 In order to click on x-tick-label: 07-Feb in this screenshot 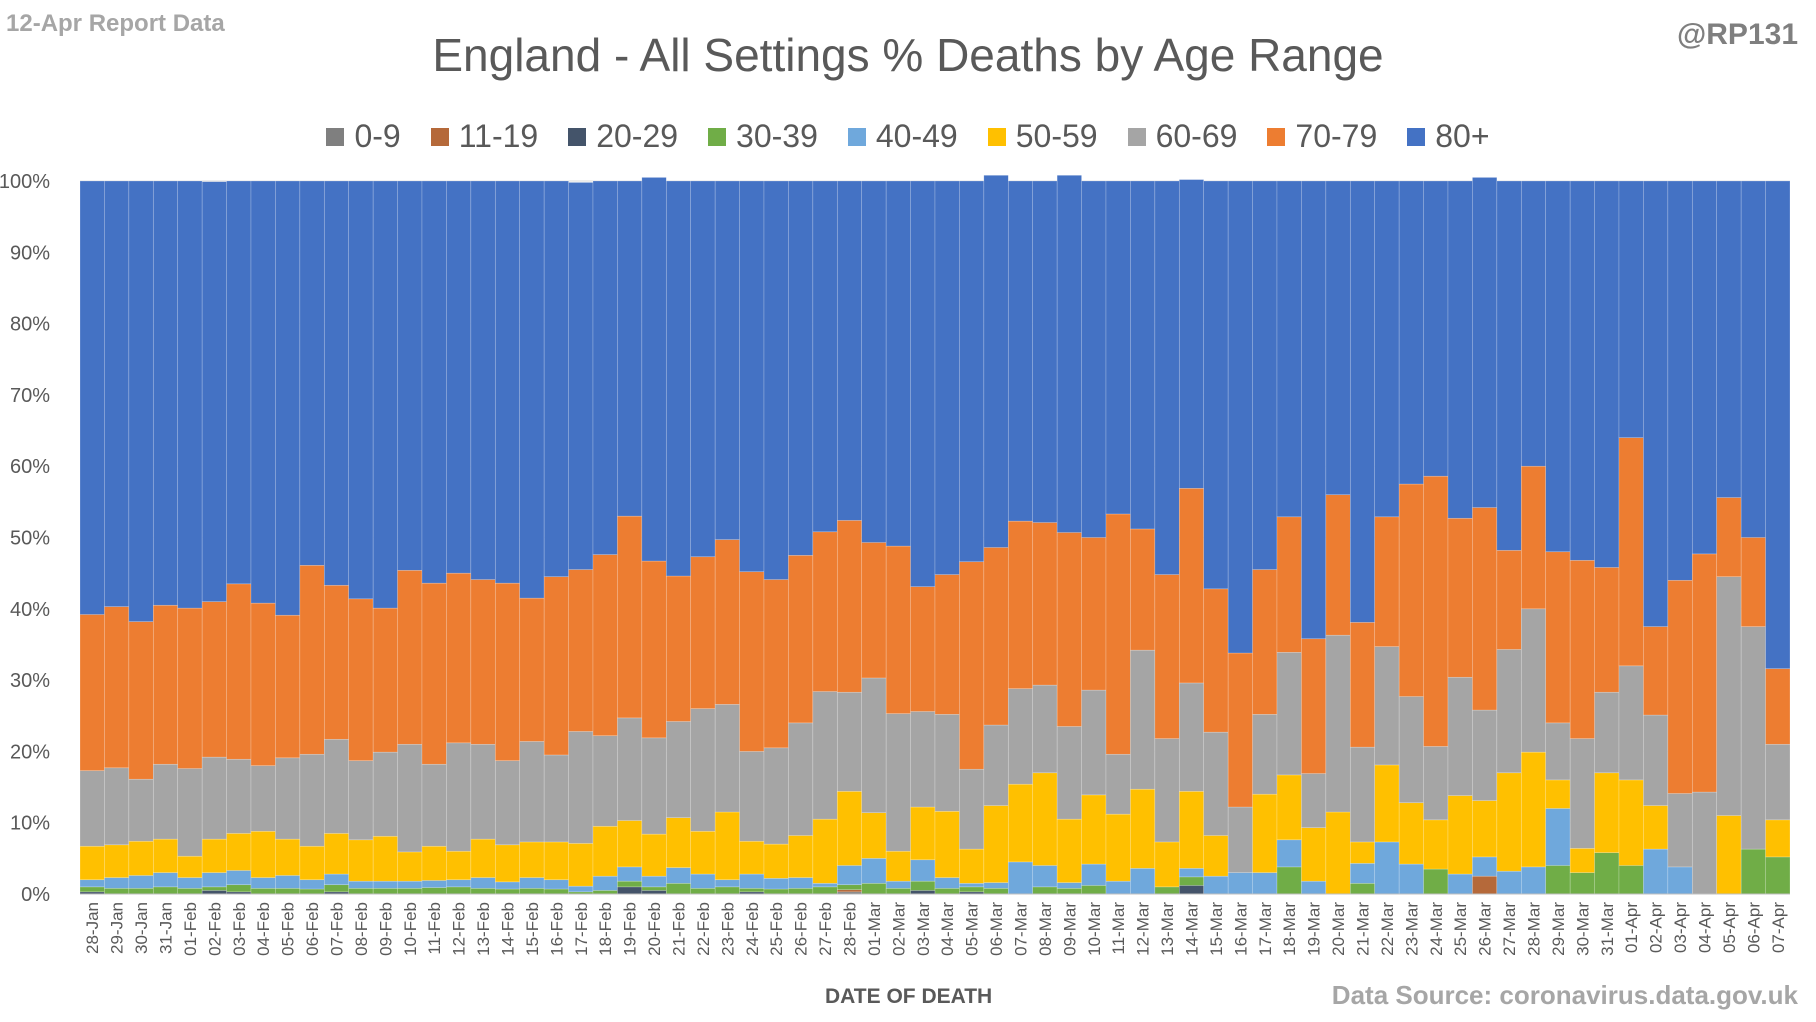, I will do `click(337, 929)`.